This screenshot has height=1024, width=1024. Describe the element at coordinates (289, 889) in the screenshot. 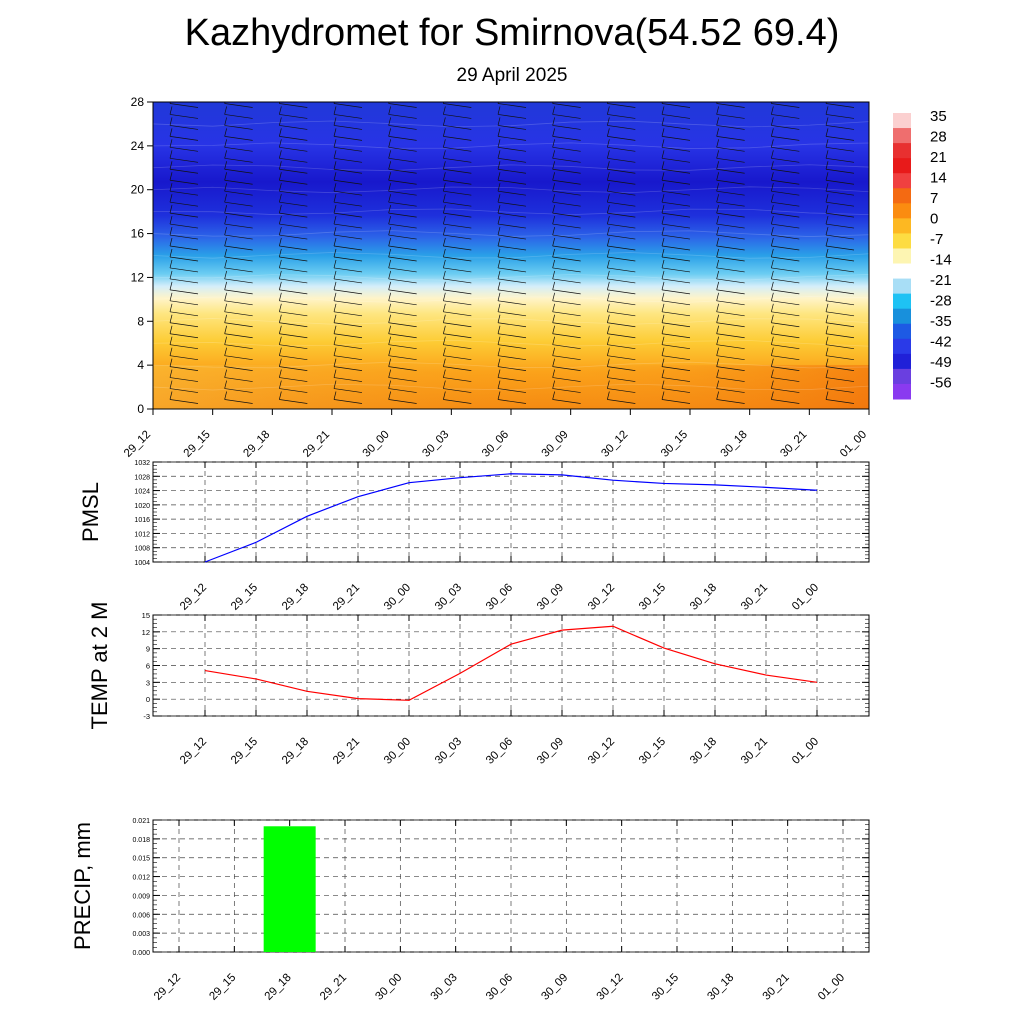

I see `precip-bar` at that location.